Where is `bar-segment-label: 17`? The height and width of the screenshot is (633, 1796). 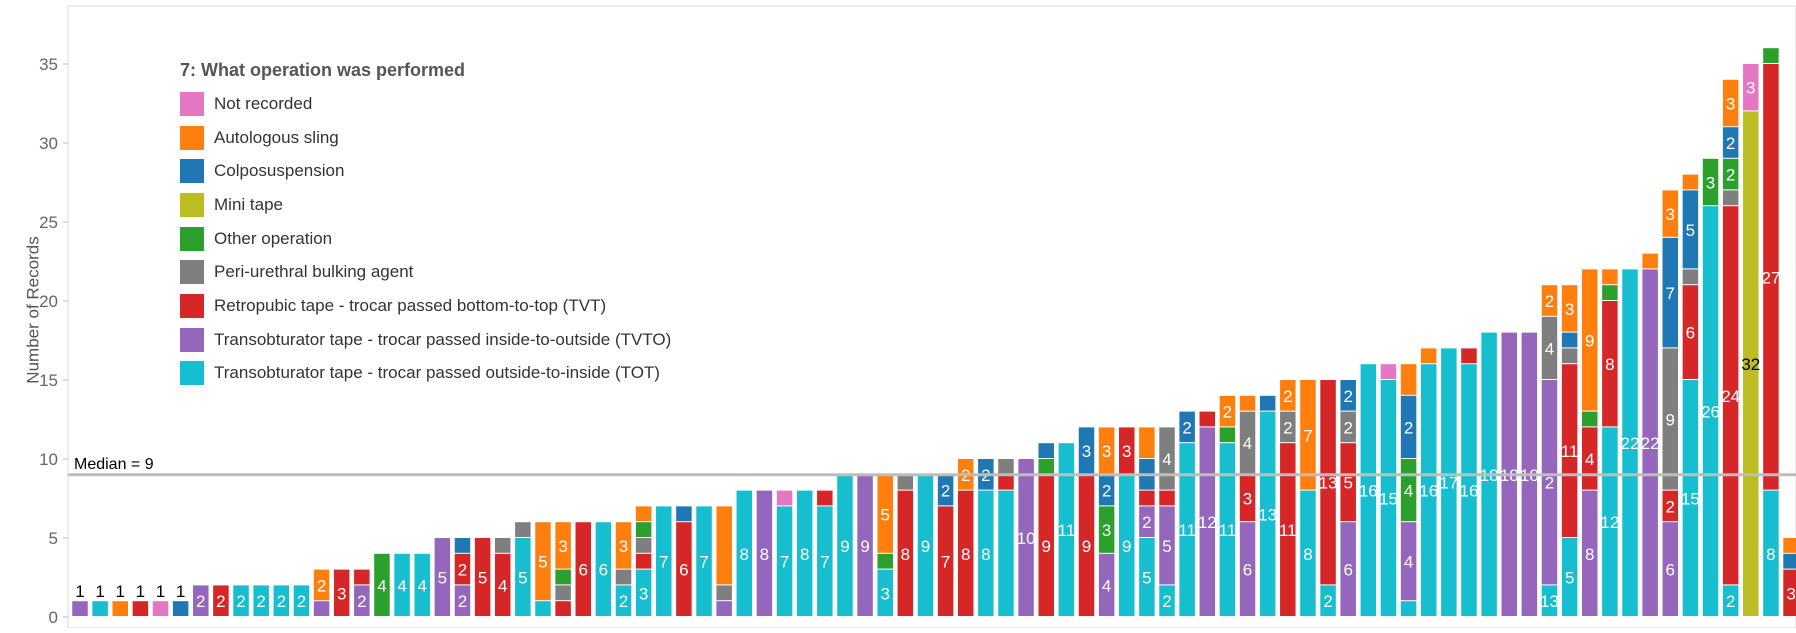
bar-segment-label: 17 is located at coordinates (1448, 483).